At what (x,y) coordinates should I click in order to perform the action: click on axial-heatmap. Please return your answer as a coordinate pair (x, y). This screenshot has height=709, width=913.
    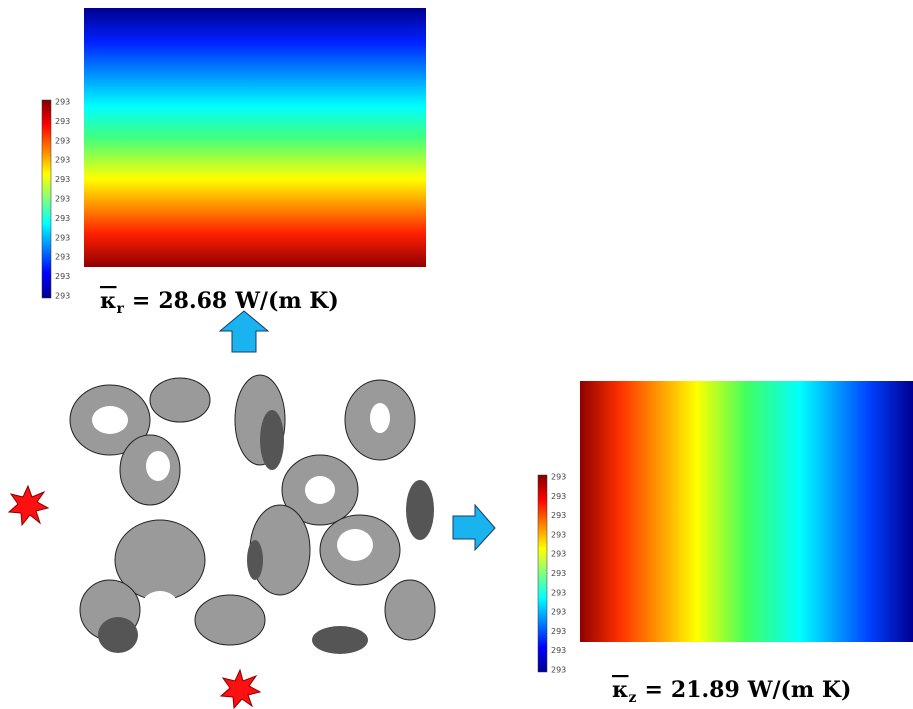
    Looking at the image, I should click on (746, 511).